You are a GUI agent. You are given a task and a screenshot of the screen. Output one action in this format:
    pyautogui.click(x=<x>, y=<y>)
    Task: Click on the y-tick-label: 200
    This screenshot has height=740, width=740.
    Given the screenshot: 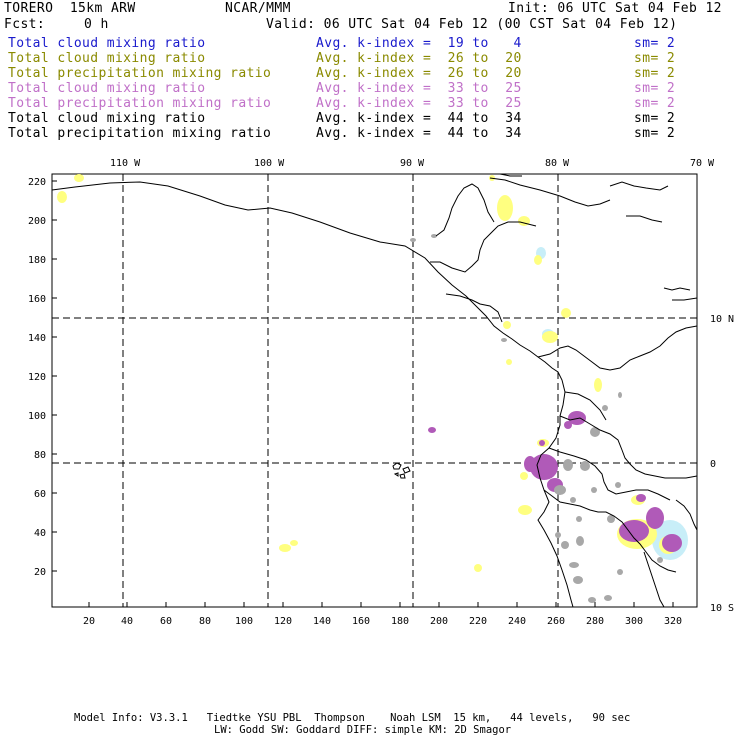 What is the action you would take?
    pyautogui.click(x=37, y=221)
    